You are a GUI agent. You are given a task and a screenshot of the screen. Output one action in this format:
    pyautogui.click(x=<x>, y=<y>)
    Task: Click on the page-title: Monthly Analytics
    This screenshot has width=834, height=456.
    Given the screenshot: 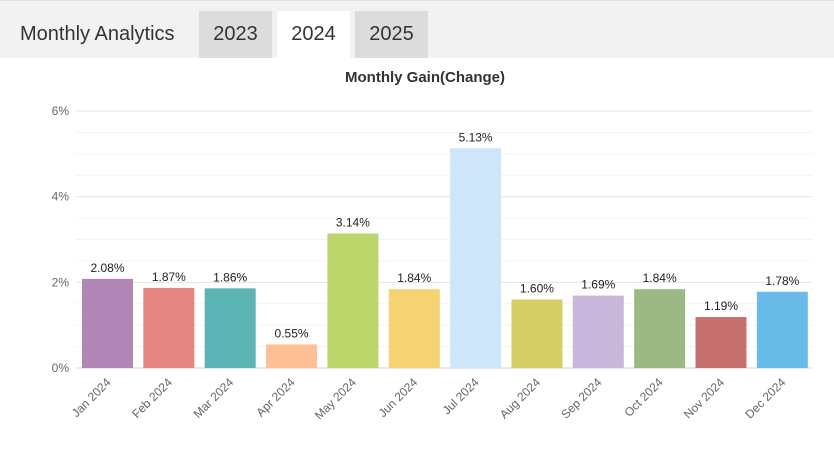 What is the action you would take?
    pyautogui.click(x=97, y=34)
    